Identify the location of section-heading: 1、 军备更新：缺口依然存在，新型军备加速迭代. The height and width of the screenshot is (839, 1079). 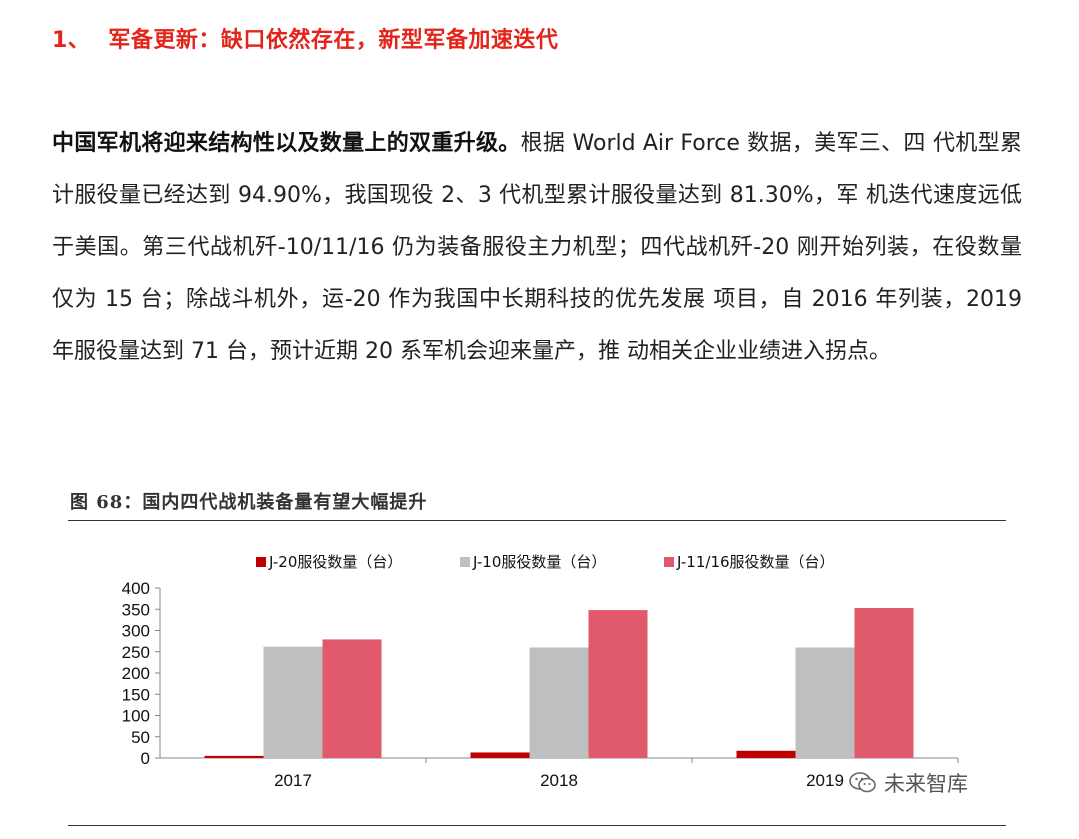
(305, 38).